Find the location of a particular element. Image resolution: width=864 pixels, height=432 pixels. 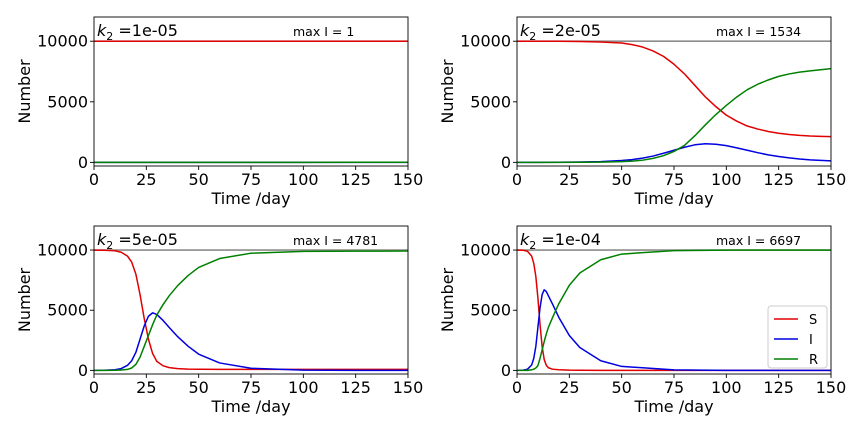

panel-title-value: =1e-05 is located at coordinates (145, 30).